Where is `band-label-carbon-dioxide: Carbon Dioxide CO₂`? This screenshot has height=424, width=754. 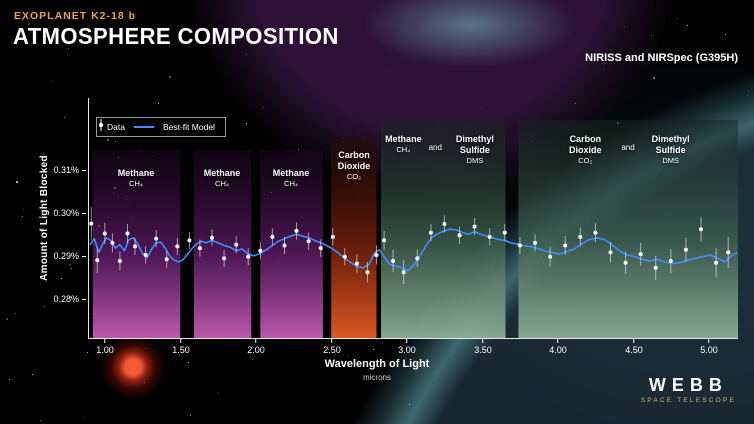
band-label-carbon-dioxide: Carbon Dioxide CO₂ is located at coordinates (354, 165).